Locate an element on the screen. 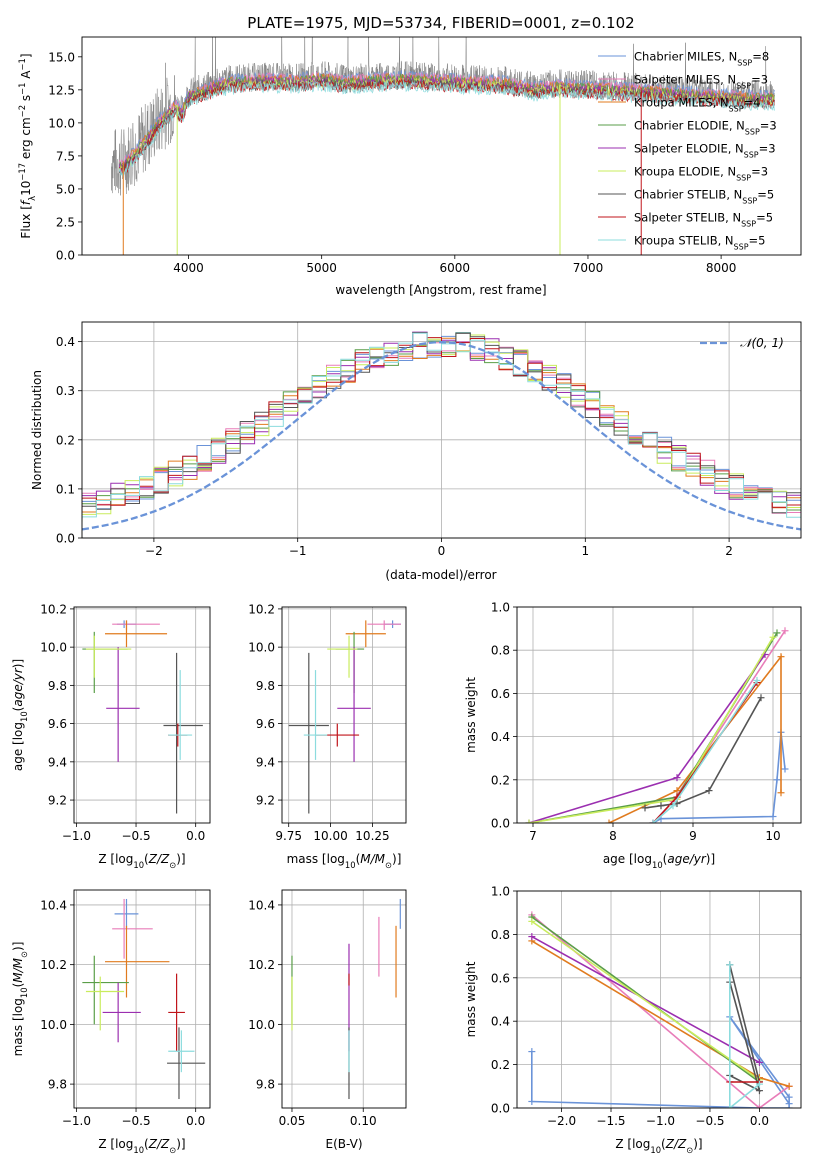 This screenshot has height=1170, width=819. y-tick-label: 0.3 is located at coordinates (65, 391).